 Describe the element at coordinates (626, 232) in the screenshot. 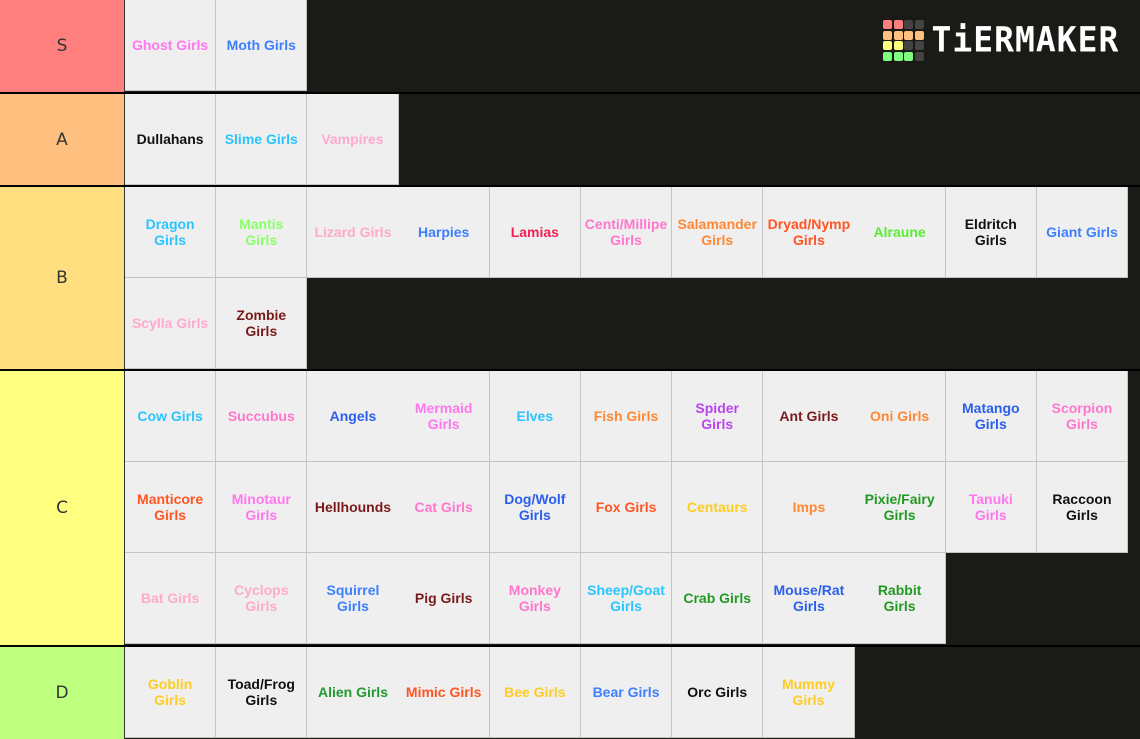

I see `tier-item: Centi/Millipe Girls` at that location.